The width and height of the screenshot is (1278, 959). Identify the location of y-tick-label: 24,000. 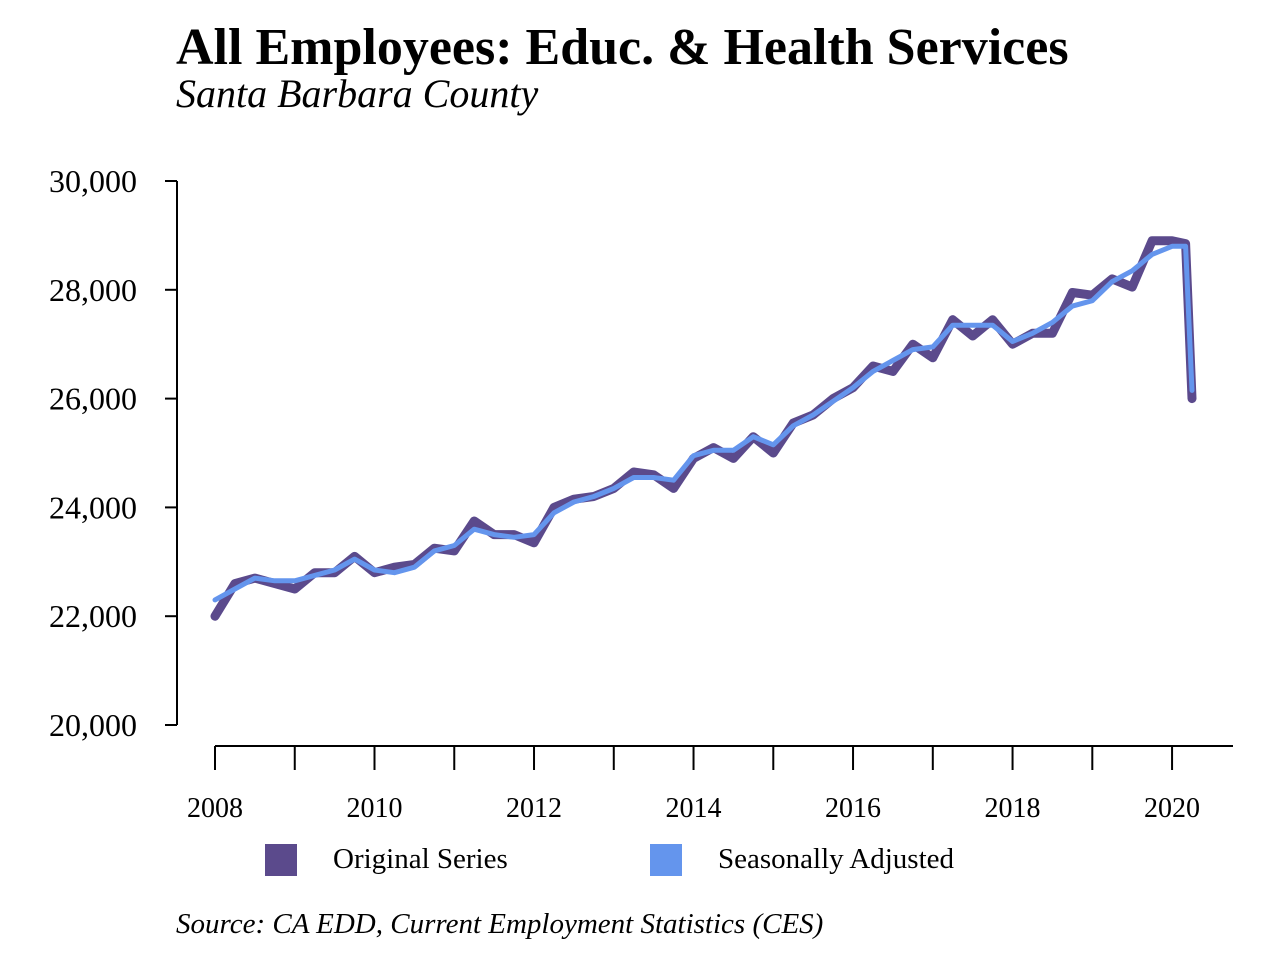
(93, 507).